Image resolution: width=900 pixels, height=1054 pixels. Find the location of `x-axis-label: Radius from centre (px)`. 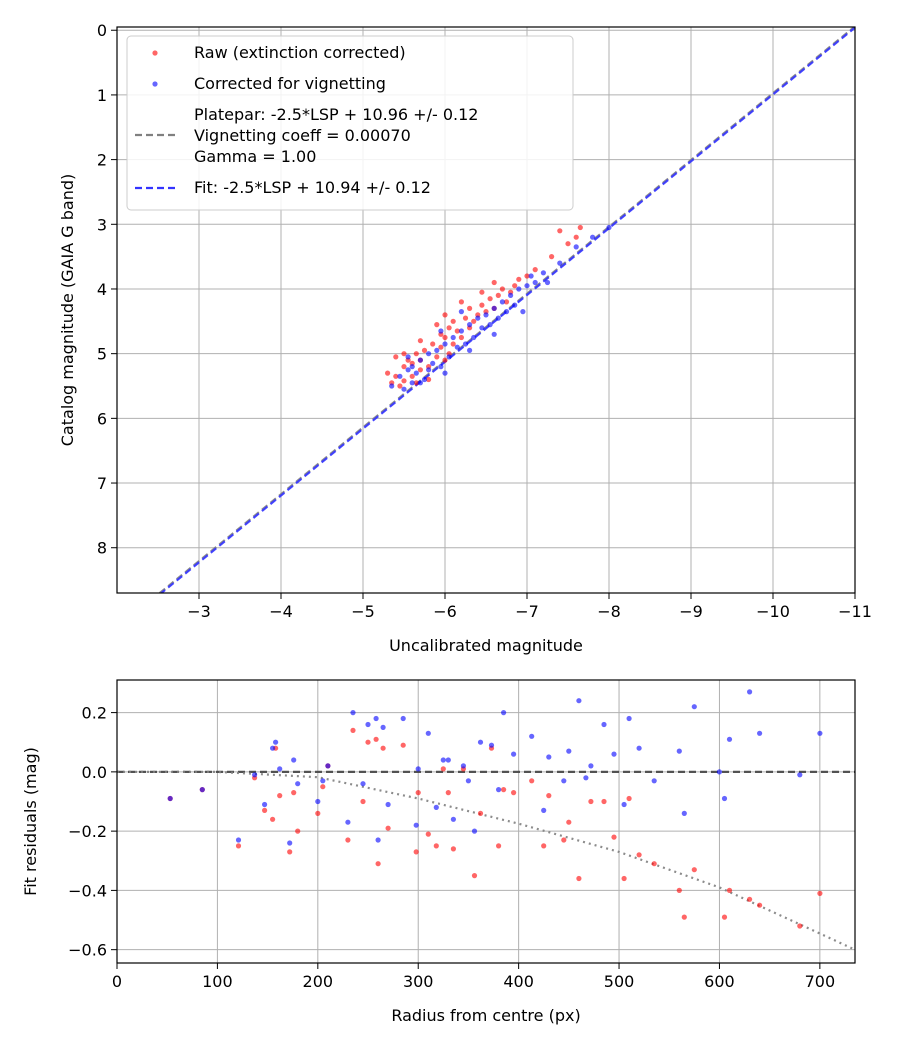

x-axis-label: Radius from centre (px) is located at coordinates (485, 1015).